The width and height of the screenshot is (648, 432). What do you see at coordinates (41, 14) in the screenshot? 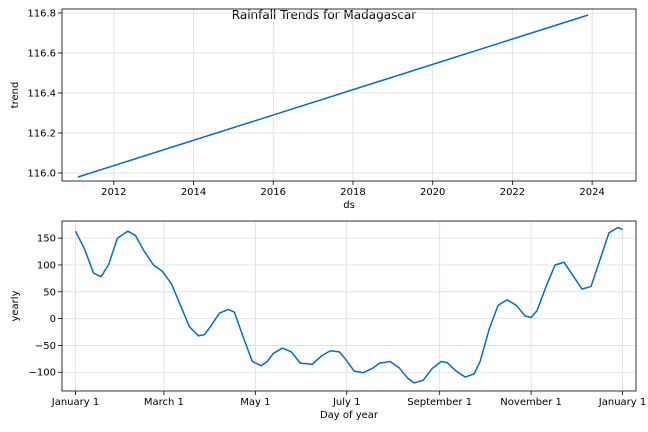
I see `y-tick-label: 116.8` at bounding box center [41, 14].